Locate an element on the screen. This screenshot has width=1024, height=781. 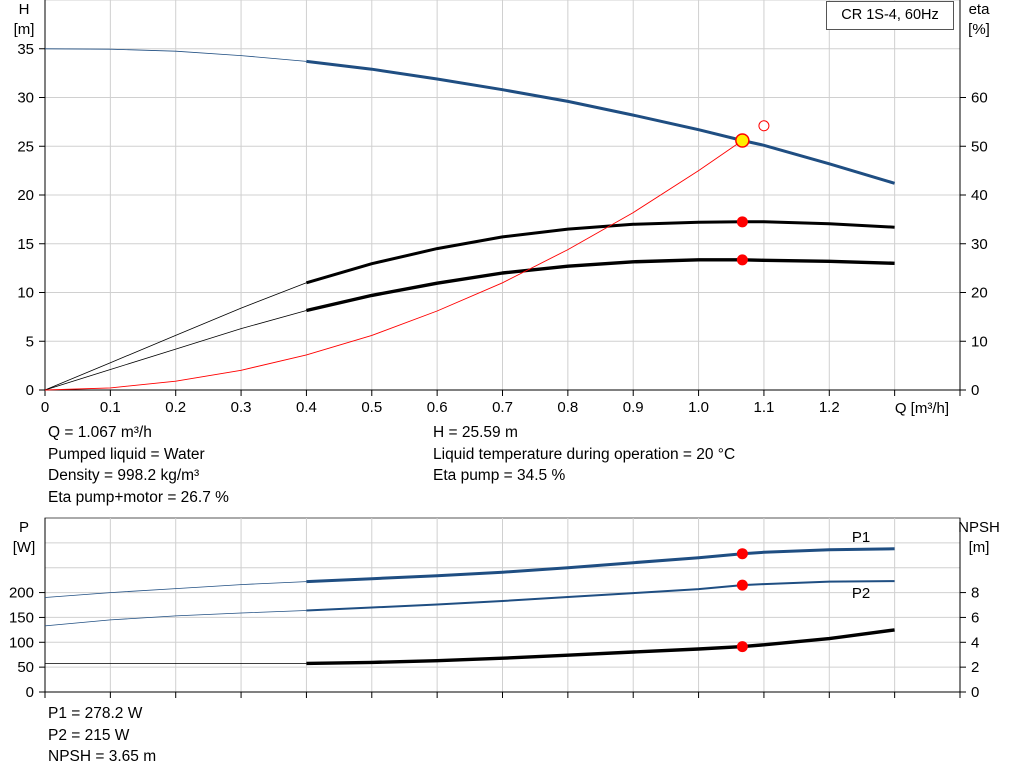
pump-model-label: CR 1S-4, 60Hz is located at coordinates (890, 15).